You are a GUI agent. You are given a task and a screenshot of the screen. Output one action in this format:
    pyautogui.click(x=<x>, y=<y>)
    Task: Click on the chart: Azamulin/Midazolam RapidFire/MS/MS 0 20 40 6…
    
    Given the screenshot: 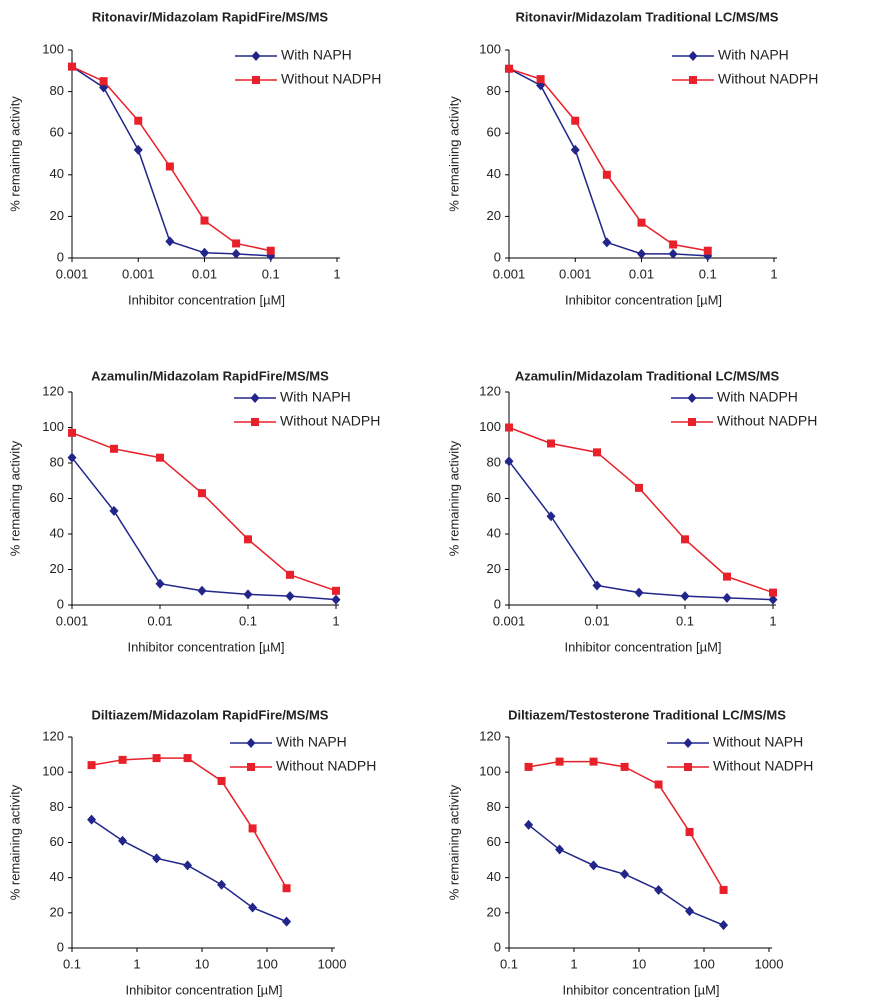 What is the action you would take?
    pyautogui.click(x=193, y=511)
    